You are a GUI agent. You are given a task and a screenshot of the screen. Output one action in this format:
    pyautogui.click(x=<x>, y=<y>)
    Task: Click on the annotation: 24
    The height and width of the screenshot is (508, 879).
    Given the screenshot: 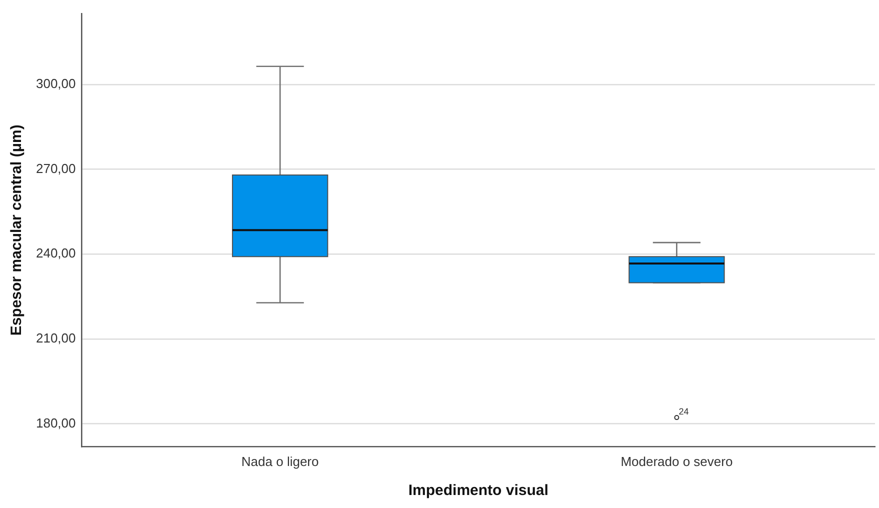 What is the action you would take?
    pyautogui.click(x=683, y=411)
    